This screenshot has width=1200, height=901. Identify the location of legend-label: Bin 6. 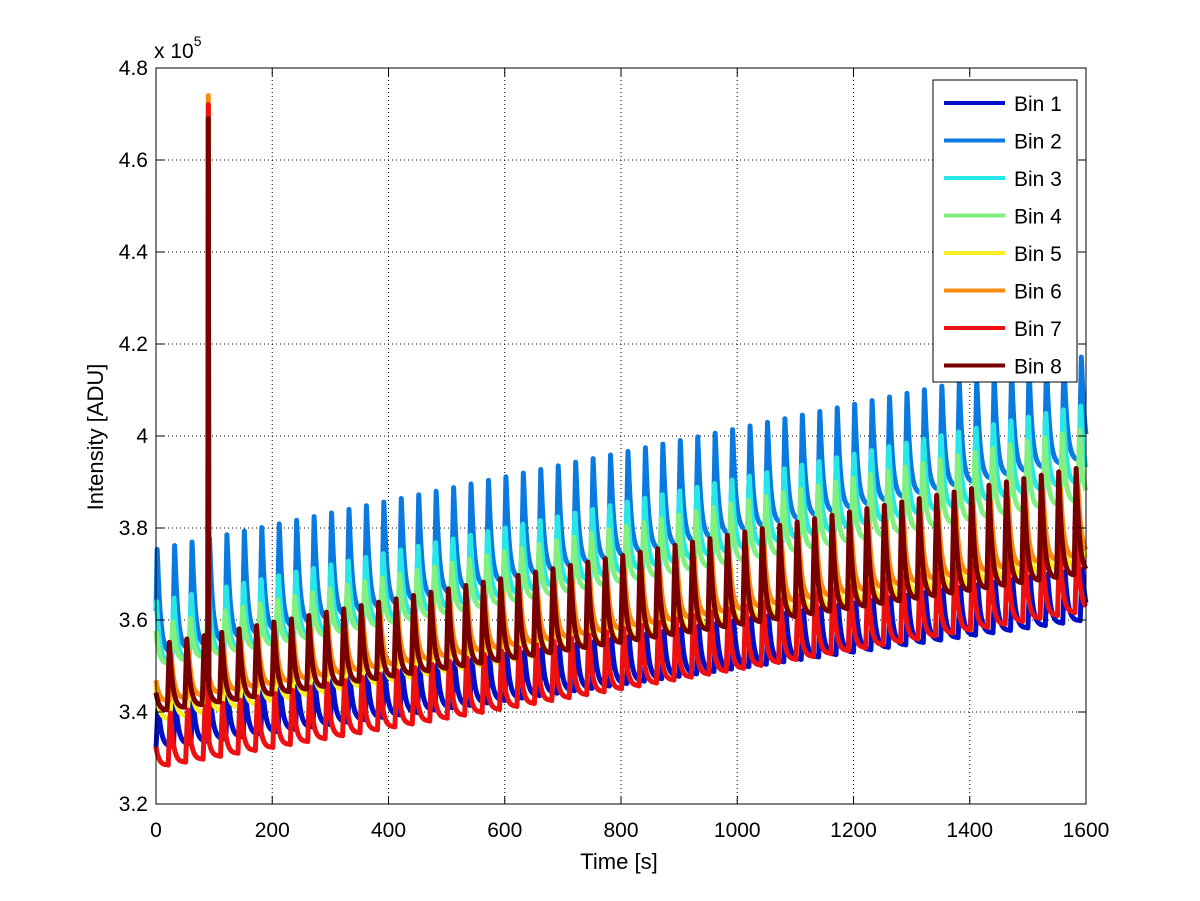
(1038, 292).